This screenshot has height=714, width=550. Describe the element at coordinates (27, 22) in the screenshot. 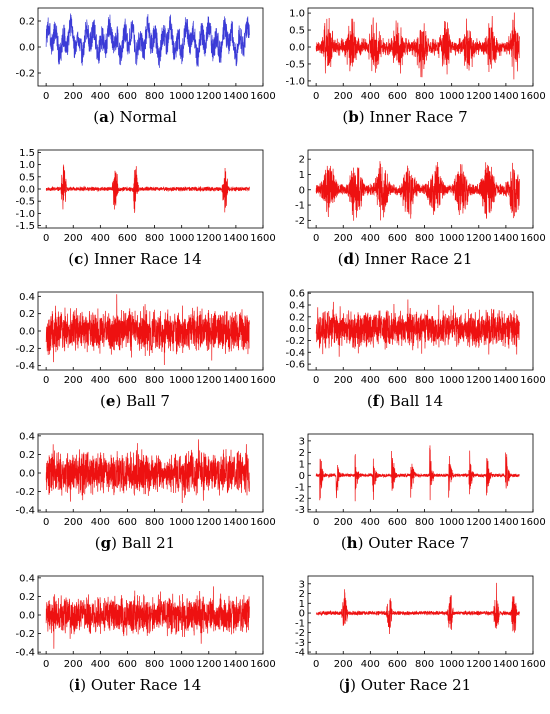

I see `y-tick-label-a-0: 0.2` at that location.